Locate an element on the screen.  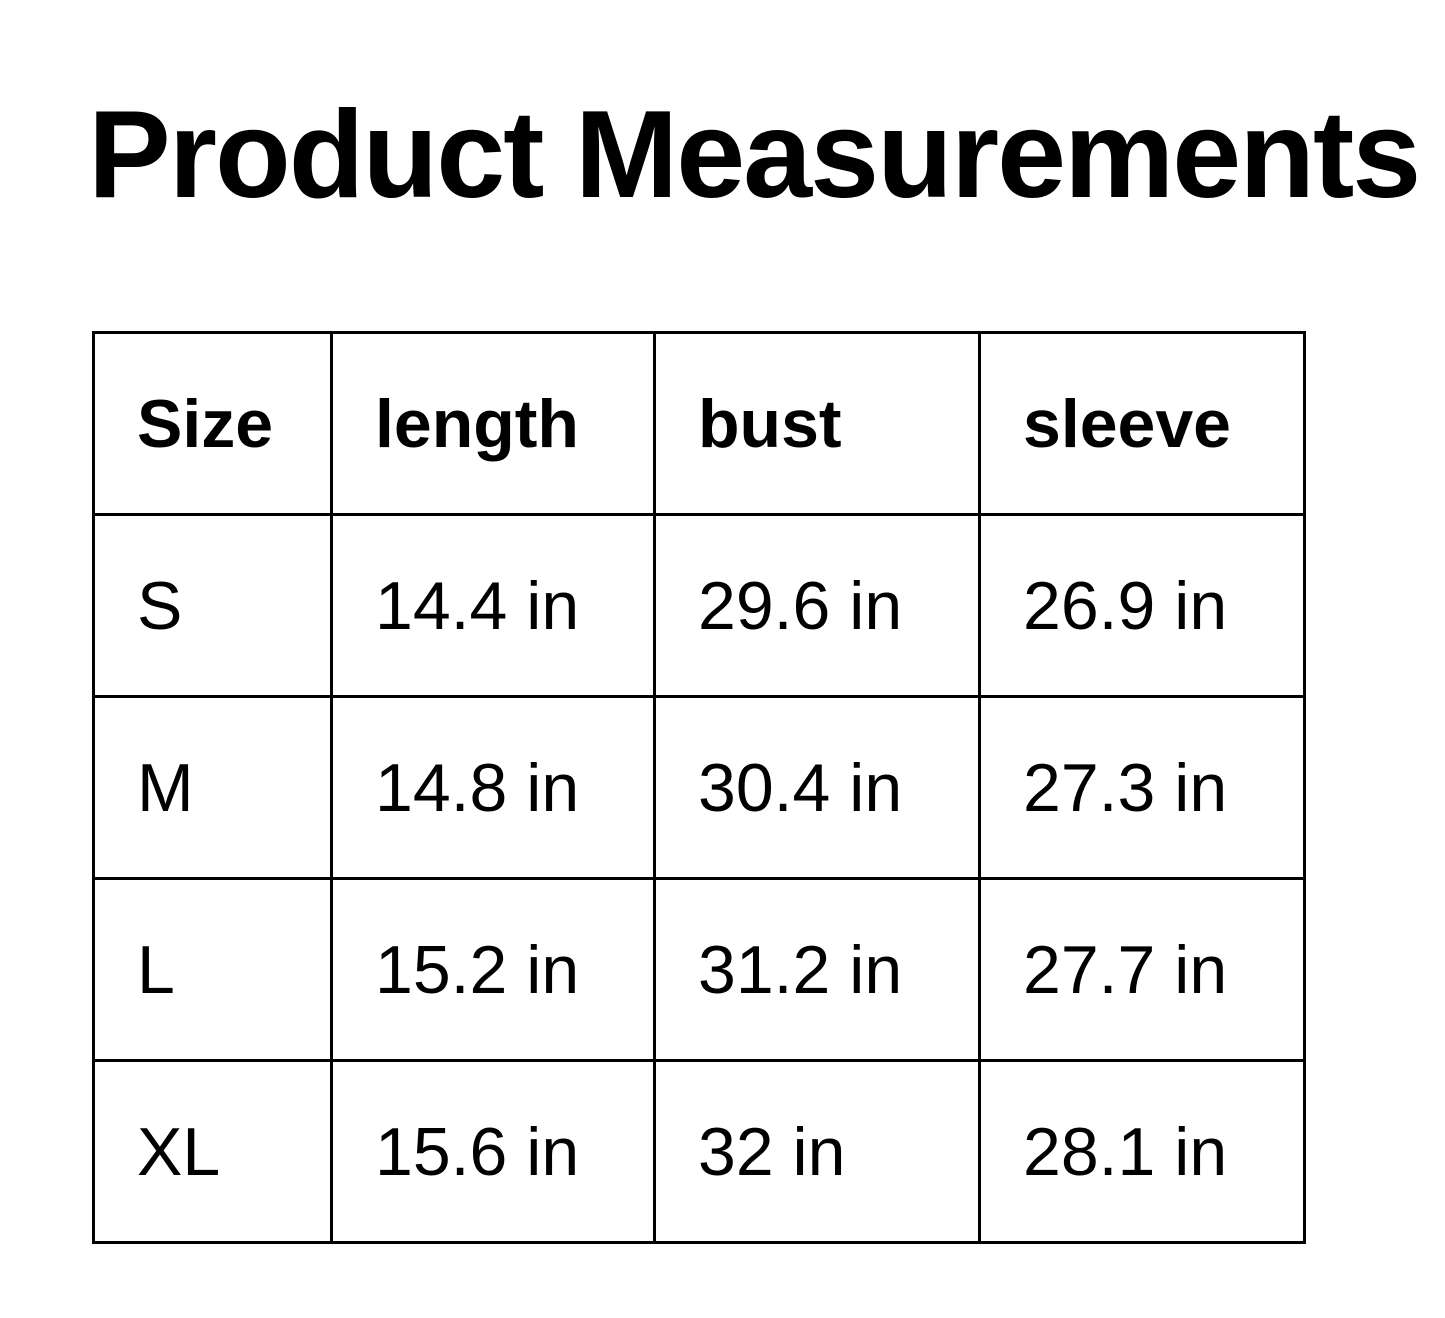
size-cell: M is located at coordinates (212, 787).